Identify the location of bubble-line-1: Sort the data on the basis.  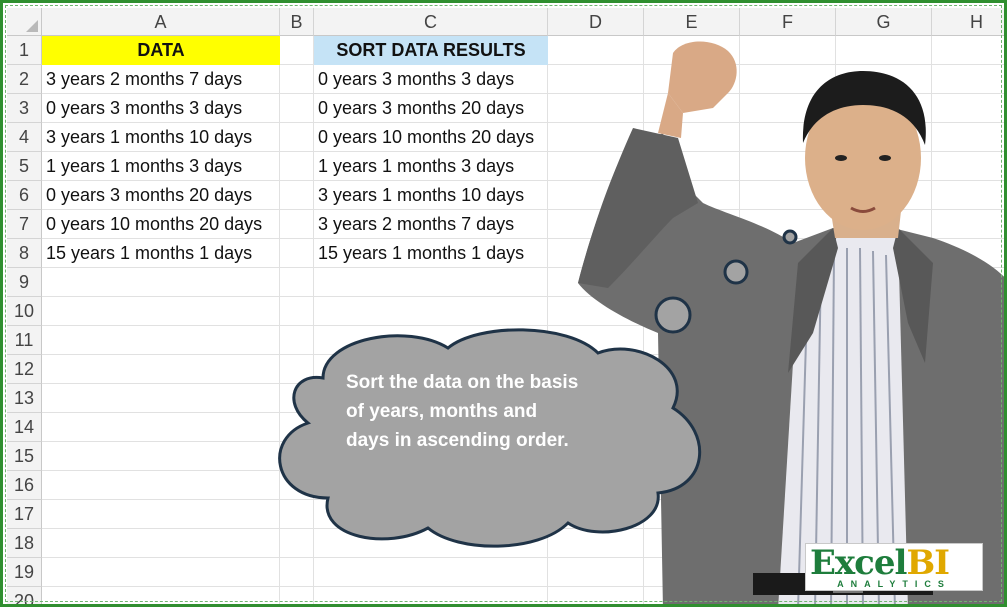
(462, 382).